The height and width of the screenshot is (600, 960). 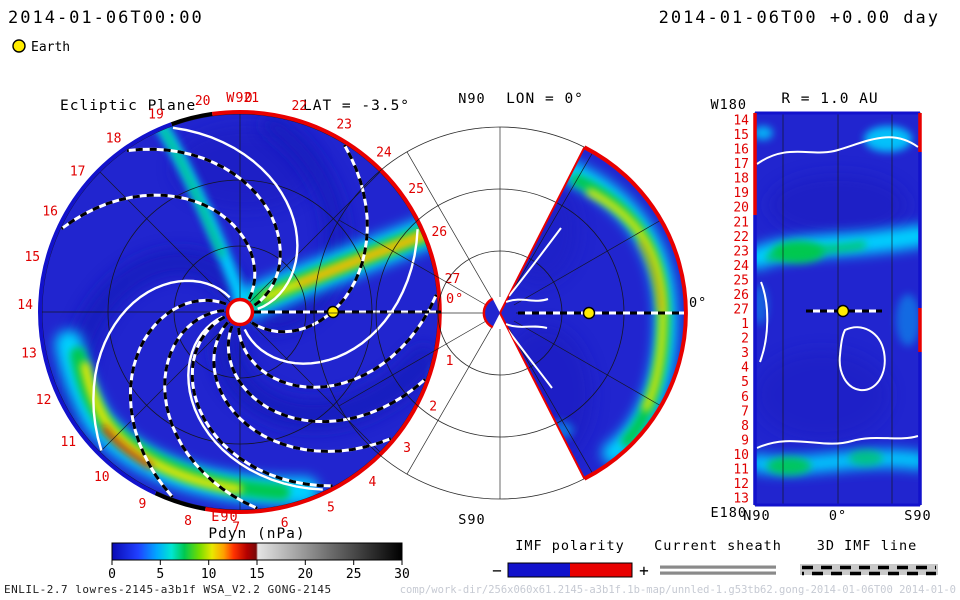 I want to click on row-tick-label: 1, so click(x=745, y=324).